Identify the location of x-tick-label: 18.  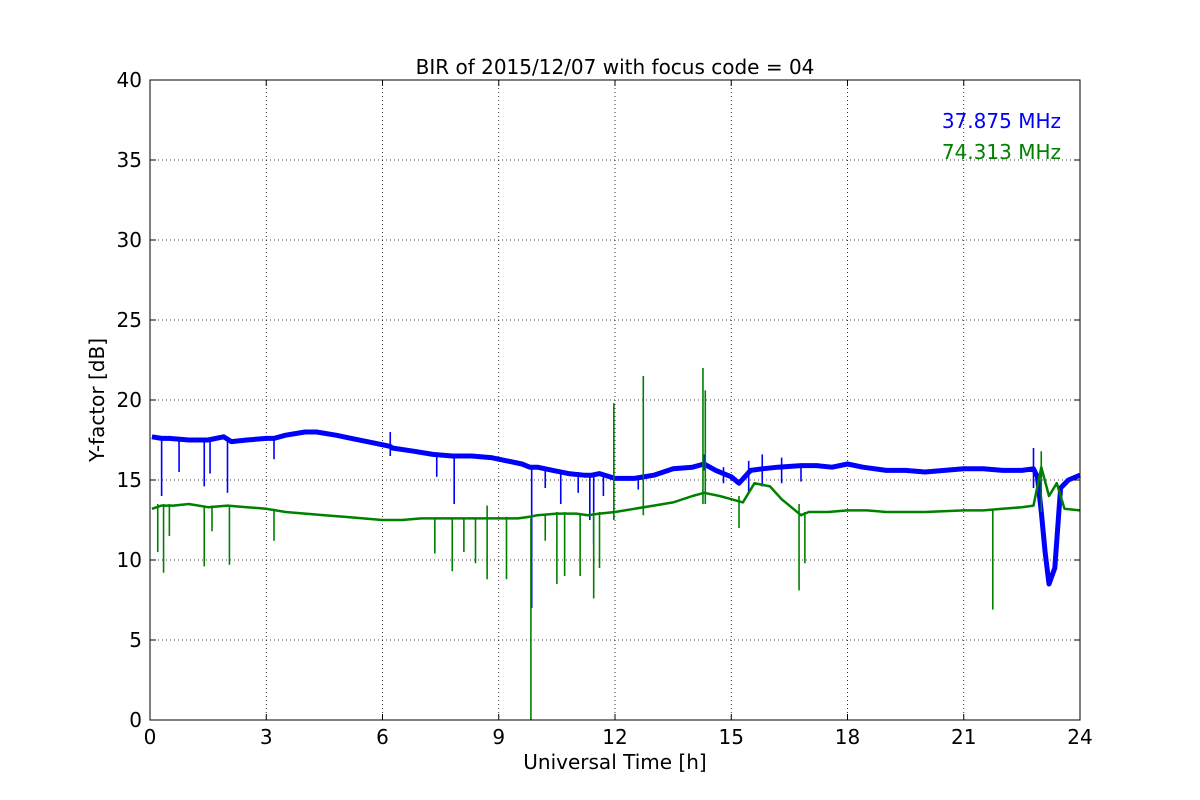
(847, 737).